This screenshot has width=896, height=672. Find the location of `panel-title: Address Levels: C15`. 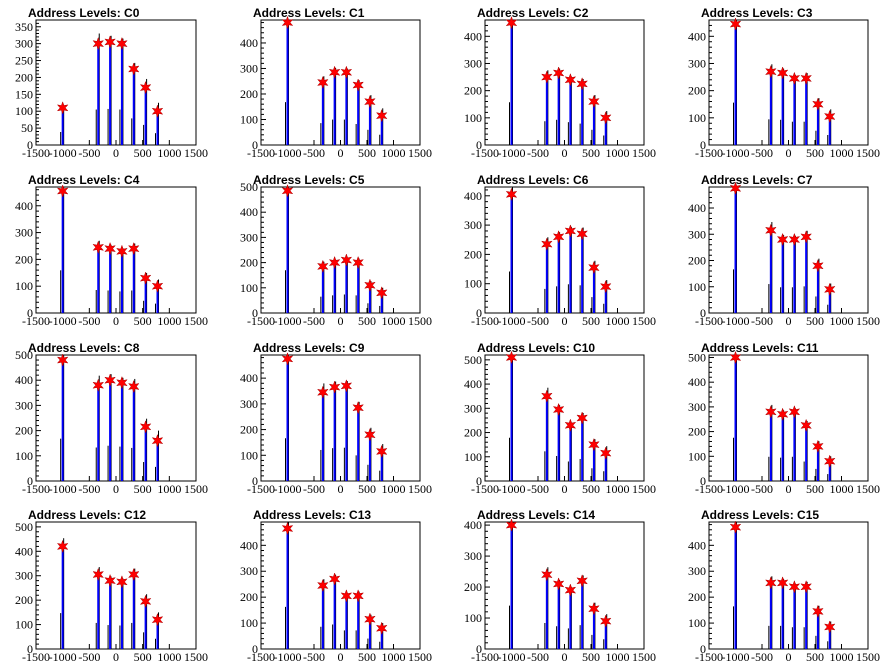

panel-title: Address Levels: C15 is located at coordinates (760, 515).